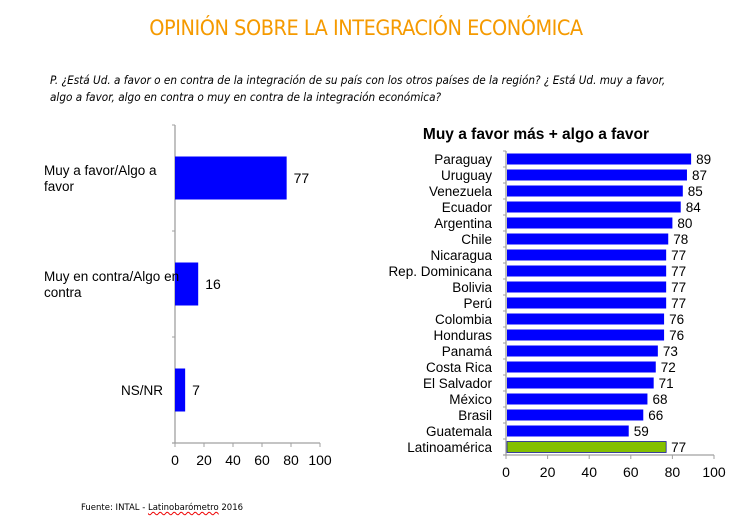  What do you see at coordinates (467, 351) in the screenshot?
I see `category-label: Panamá` at bounding box center [467, 351].